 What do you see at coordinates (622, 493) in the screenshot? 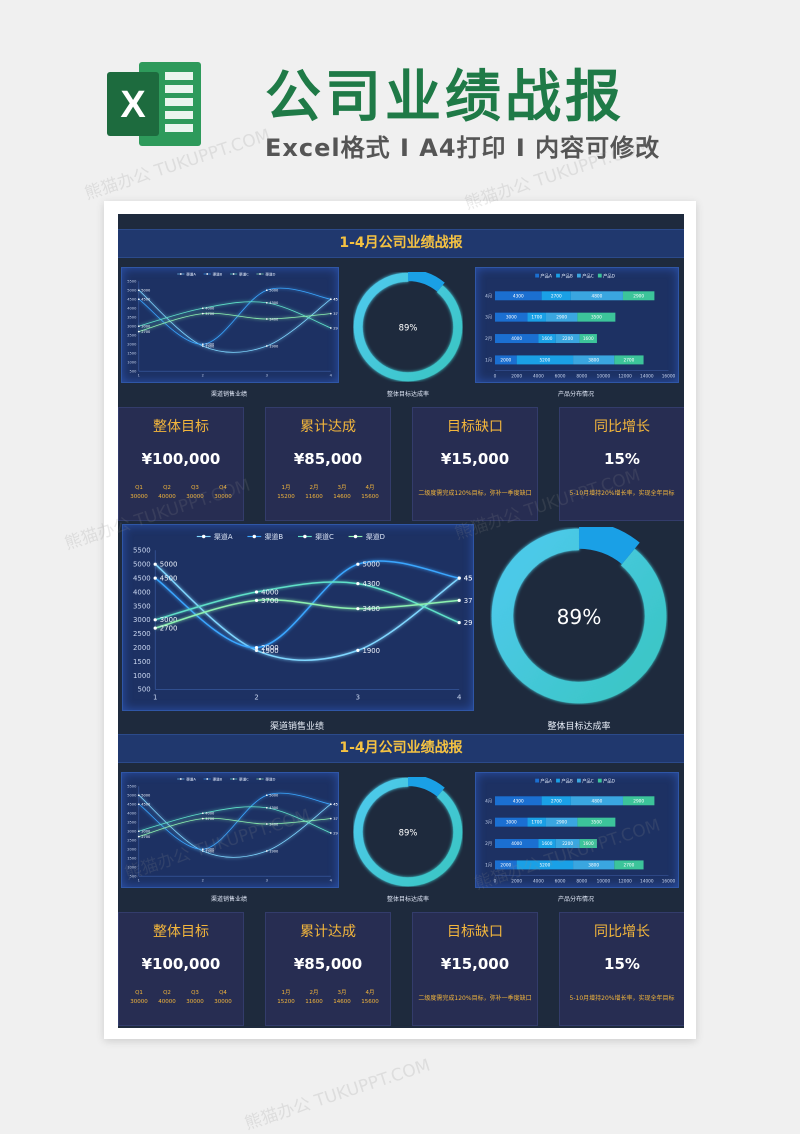
I see `kpi-note: 5-10月增持20%增长率，实现全年目标` at bounding box center [622, 493].